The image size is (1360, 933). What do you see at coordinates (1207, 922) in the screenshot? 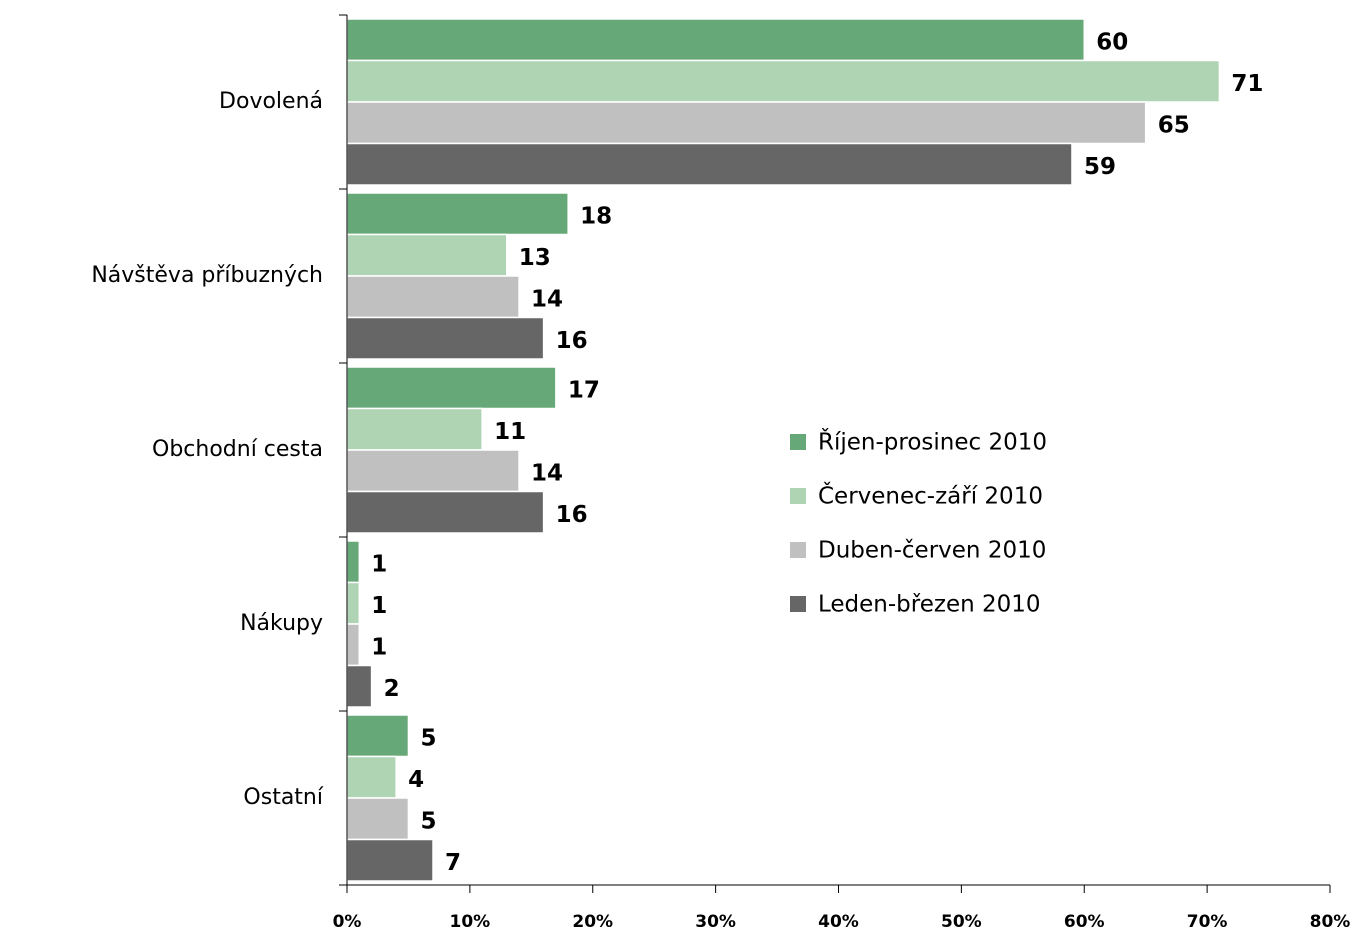
I see `x-tick-label: 70%` at bounding box center [1207, 922].